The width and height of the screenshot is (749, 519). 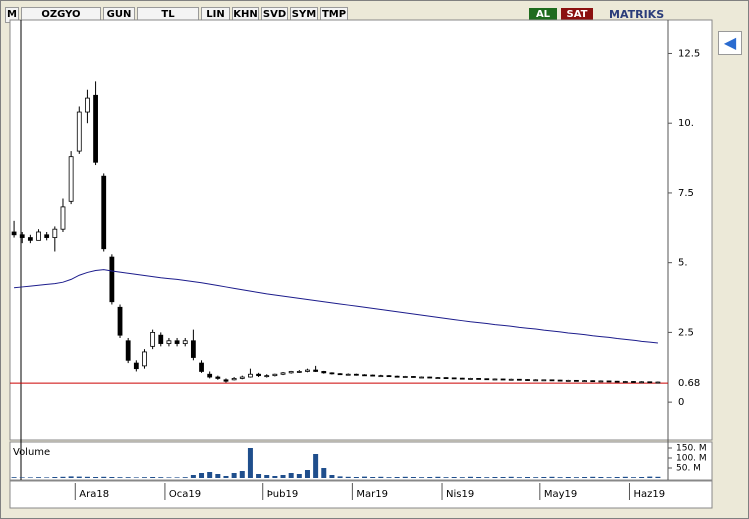 What do you see at coordinates (282, 494) in the screenshot?
I see `x-tick-label: Þub19` at bounding box center [282, 494].